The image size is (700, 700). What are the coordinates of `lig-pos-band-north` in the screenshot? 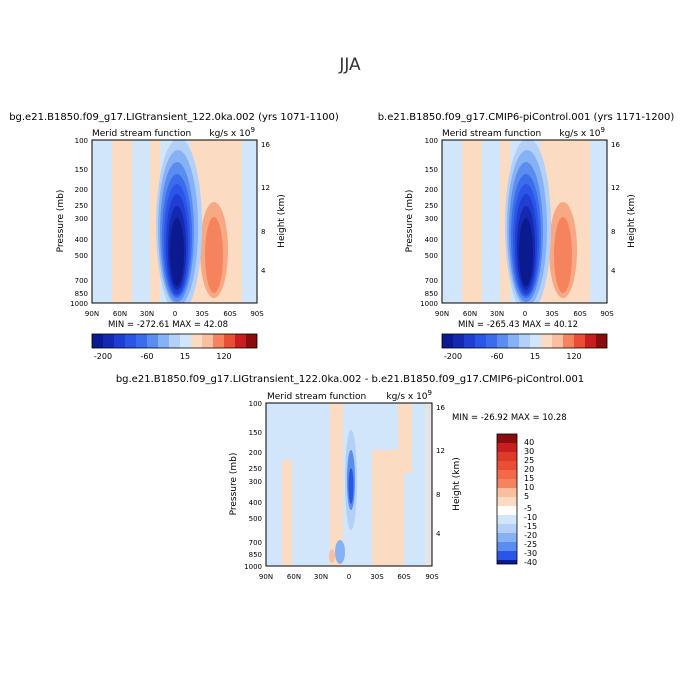 It's located at (122, 221).